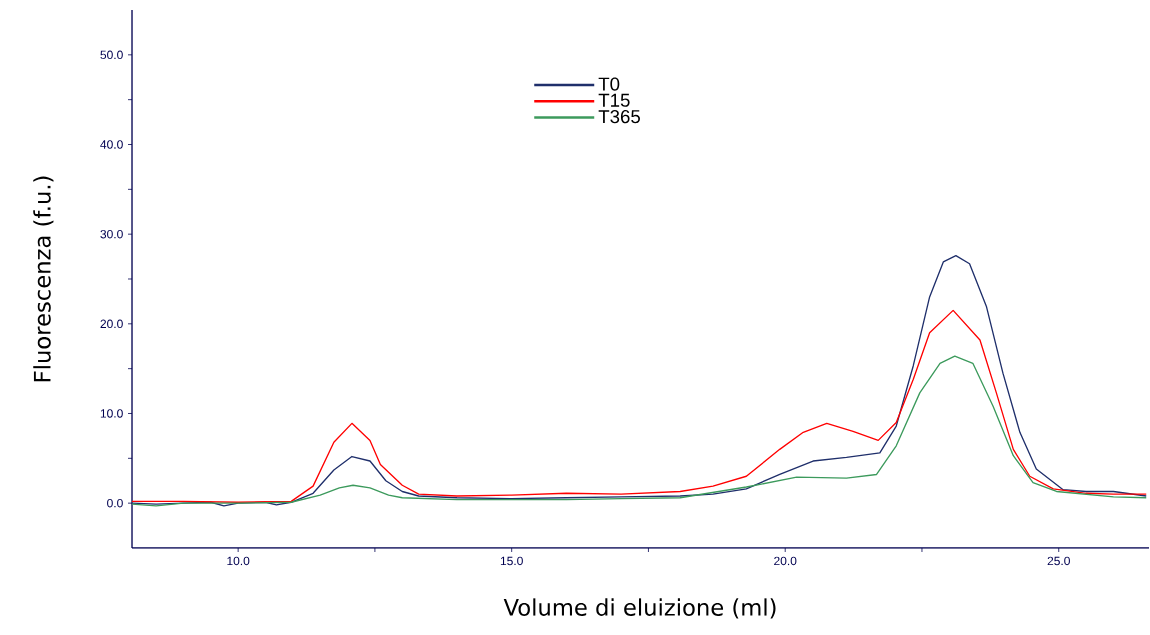 The width and height of the screenshot is (1150, 635). I want to click on legend-label: T365, so click(619, 117).